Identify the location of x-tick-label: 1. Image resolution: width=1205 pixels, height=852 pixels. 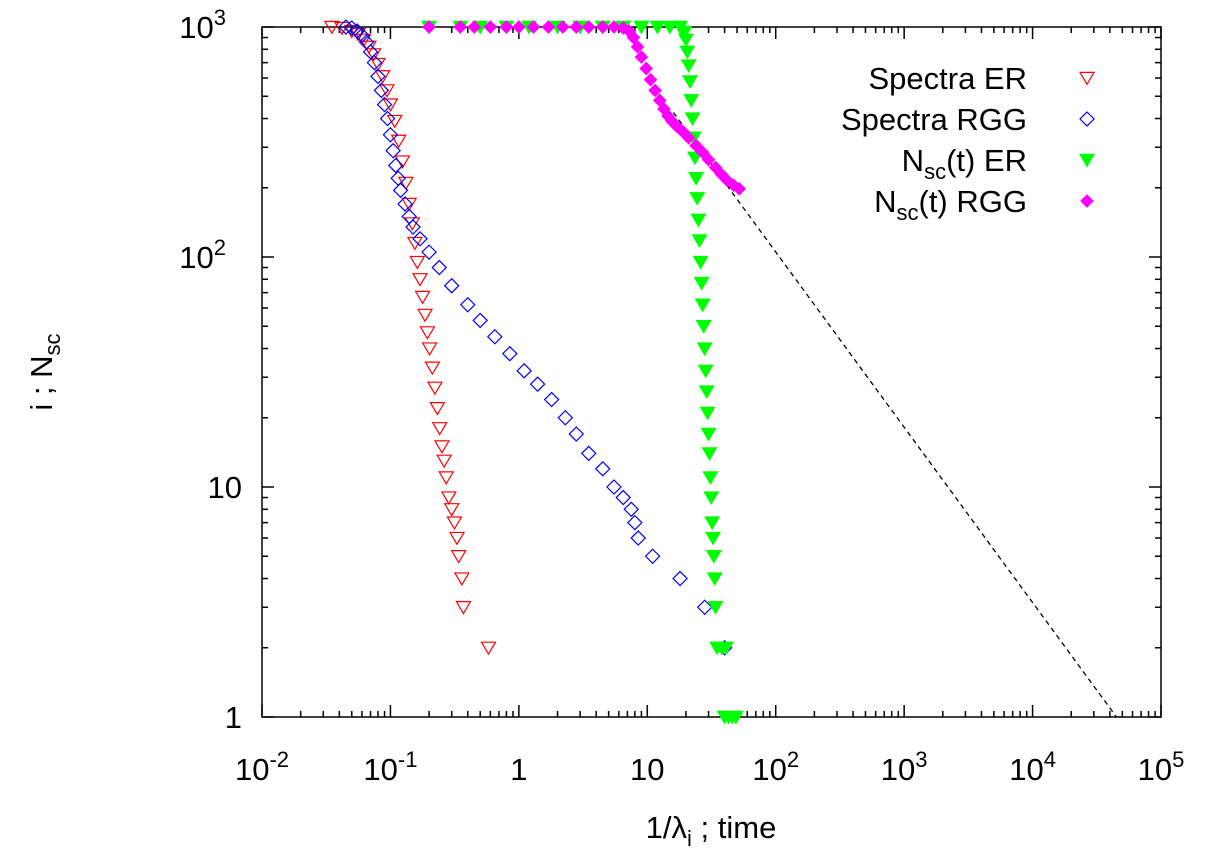
(518, 769).